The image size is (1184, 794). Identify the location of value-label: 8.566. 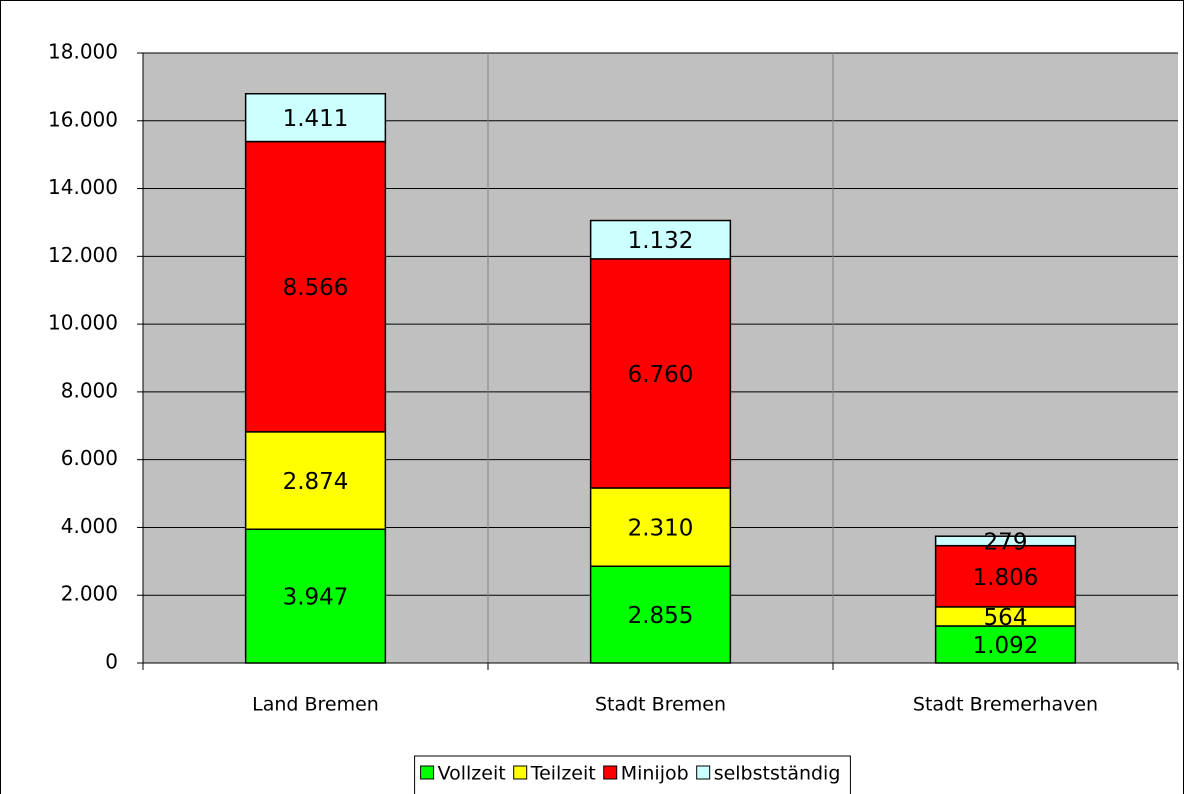
(316, 288).